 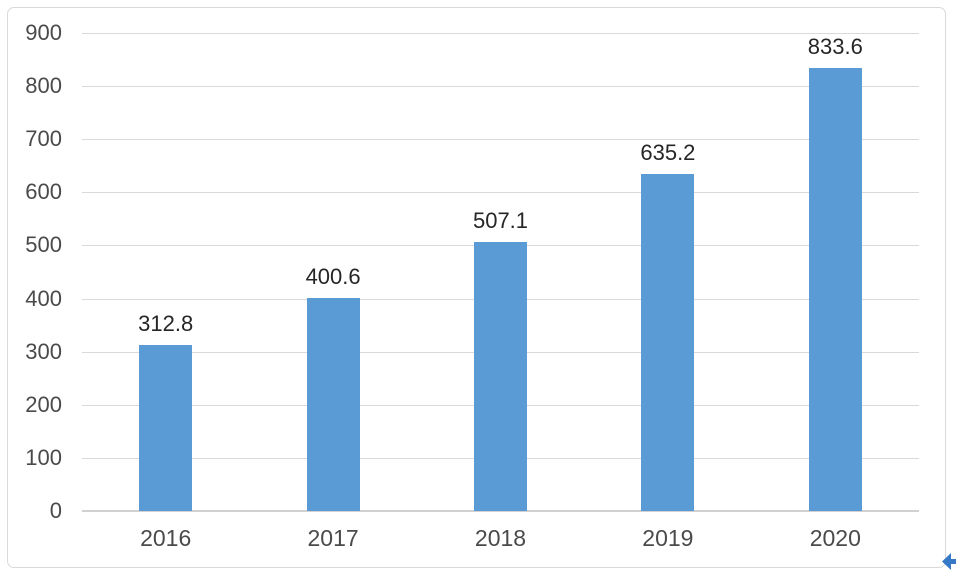 What do you see at coordinates (43, 86) in the screenshot?
I see `y-tick-label: 800` at bounding box center [43, 86].